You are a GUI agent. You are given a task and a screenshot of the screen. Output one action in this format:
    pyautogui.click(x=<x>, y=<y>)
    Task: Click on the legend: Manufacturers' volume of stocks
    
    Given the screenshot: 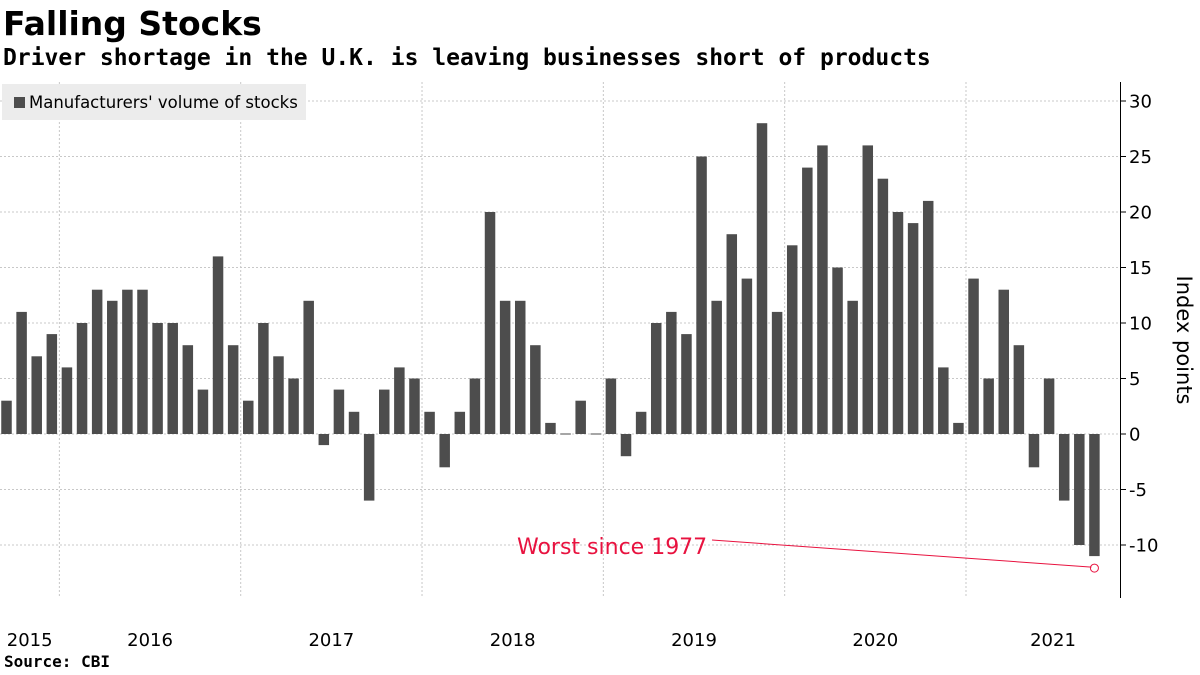 What is the action you would take?
    pyautogui.click(x=154, y=102)
    